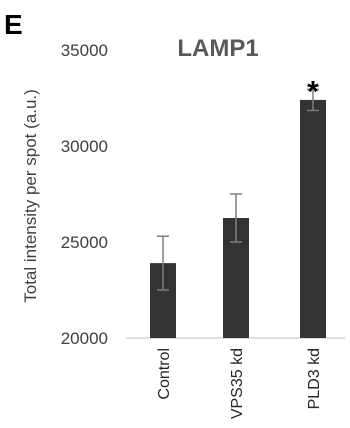 This screenshot has width=350, height=428. Describe the element at coordinates (217, 48) in the screenshot. I see `chart-title: LAMP1` at that location.